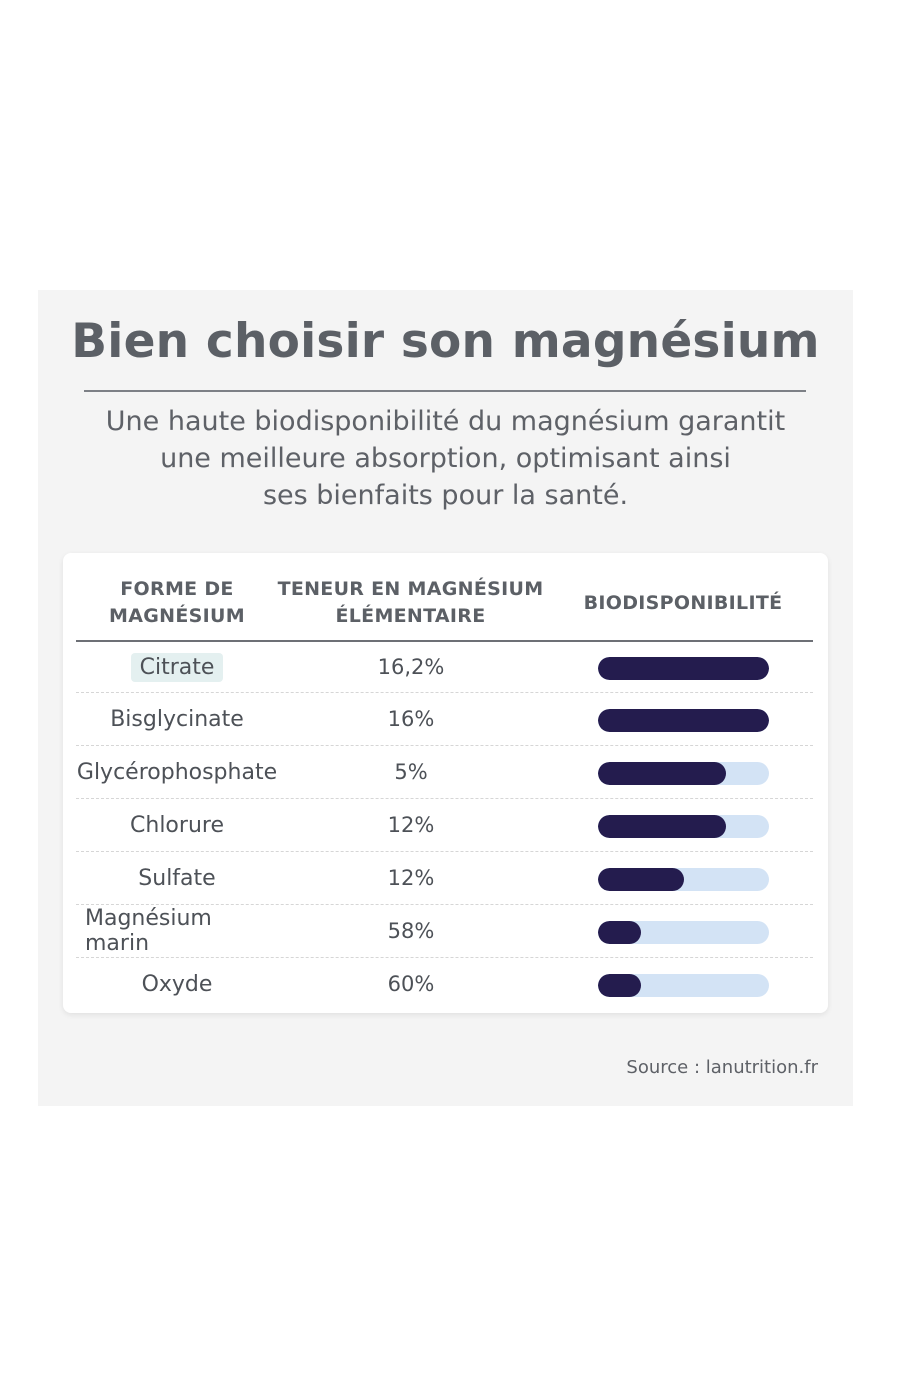 The image size is (900, 1400). Describe the element at coordinates (410, 616) in the screenshot. I see `header-content-line-2: ÉLÉMENTAIRE` at that location.